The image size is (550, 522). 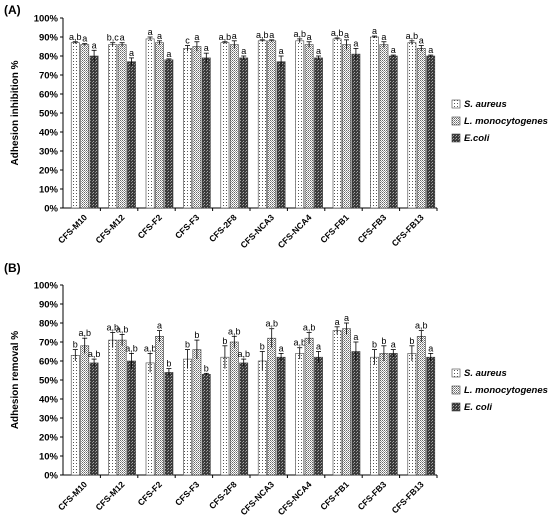 I want to click on legend-label: S. aureus, so click(x=485, y=104).